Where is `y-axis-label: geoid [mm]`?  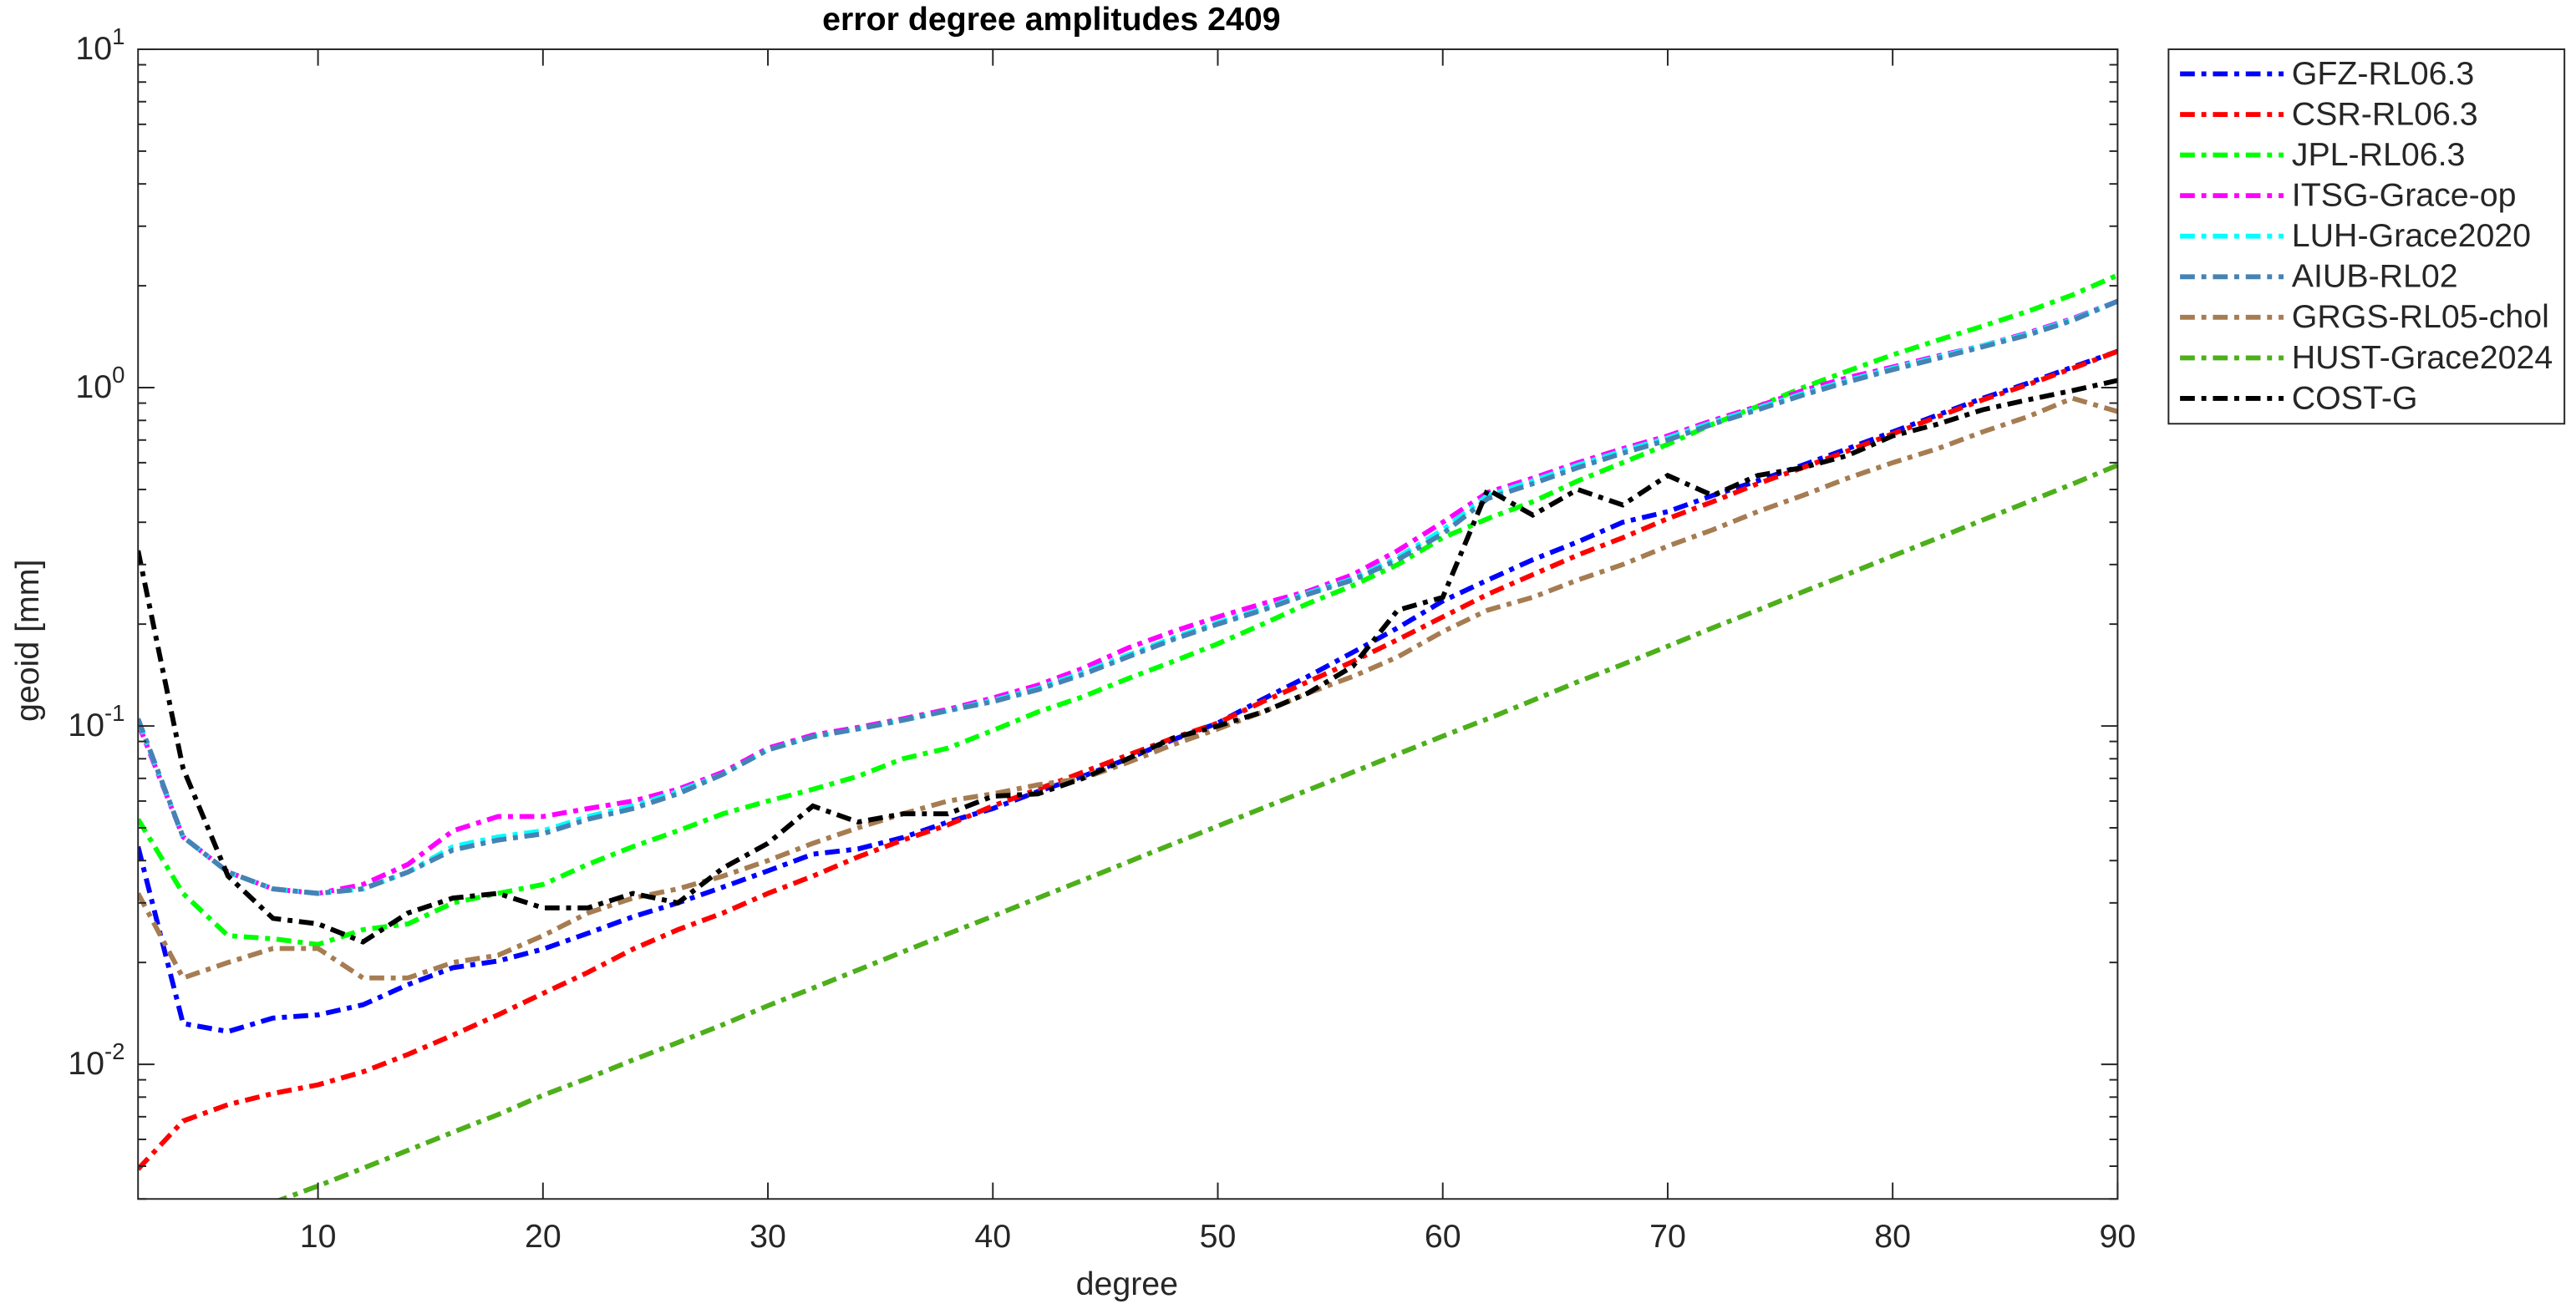 y-axis-label: geoid [mm] is located at coordinates (27, 641).